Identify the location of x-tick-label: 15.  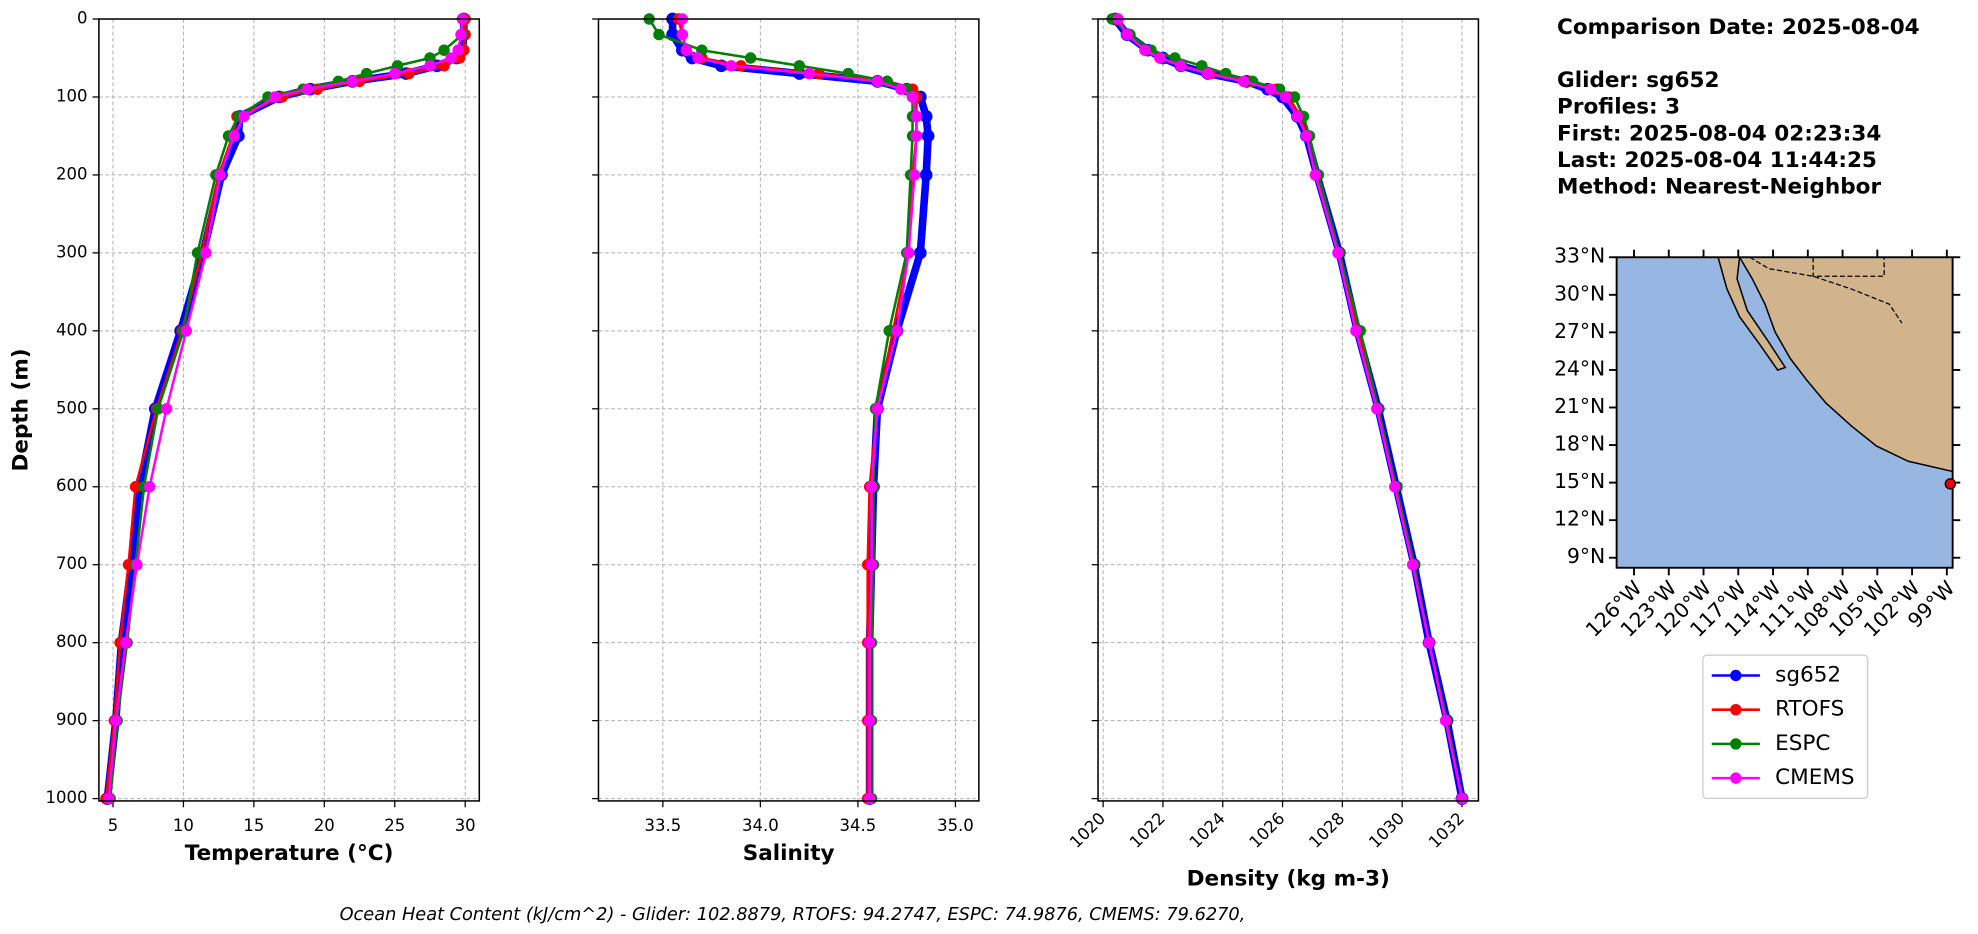
(253, 825).